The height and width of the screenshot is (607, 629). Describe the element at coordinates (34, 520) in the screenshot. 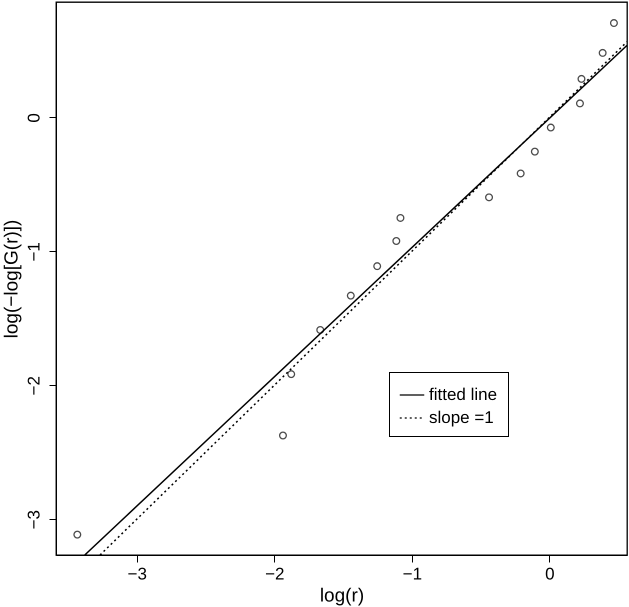

I see `y-tick-label: −3` at that location.